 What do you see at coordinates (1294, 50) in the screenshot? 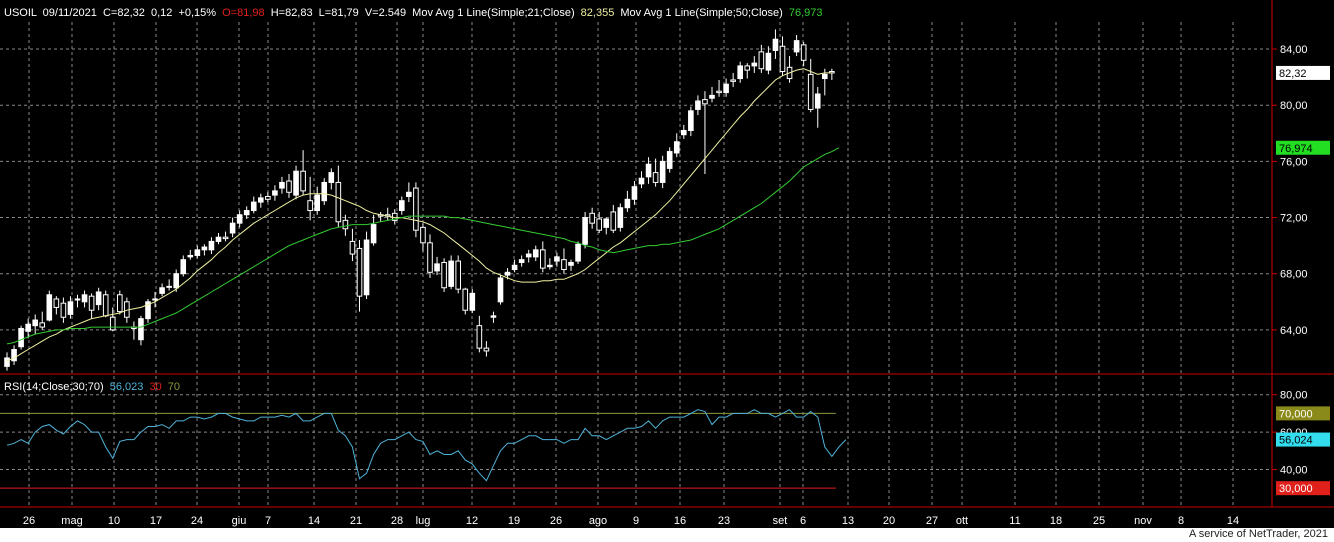
I see `y-tick-label: 84,00` at bounding box center [1294, 50].